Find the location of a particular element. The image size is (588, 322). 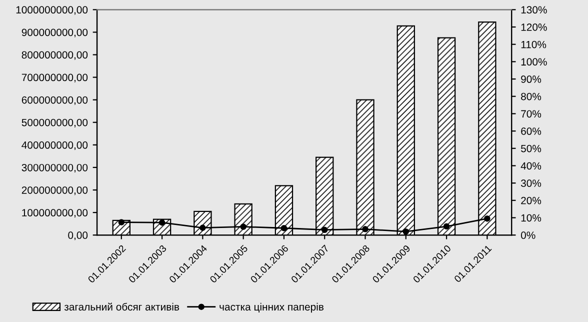

y-tick-label: 300000000,00 is located at coordinates (55, 168).